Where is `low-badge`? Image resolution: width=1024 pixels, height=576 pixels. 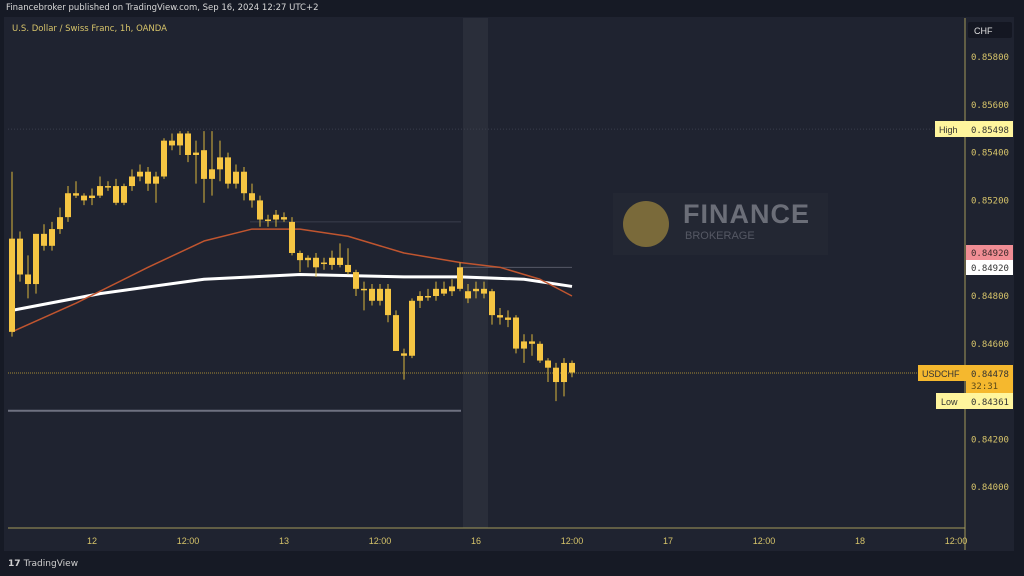
low-badge is located at coordinates (989, 401).